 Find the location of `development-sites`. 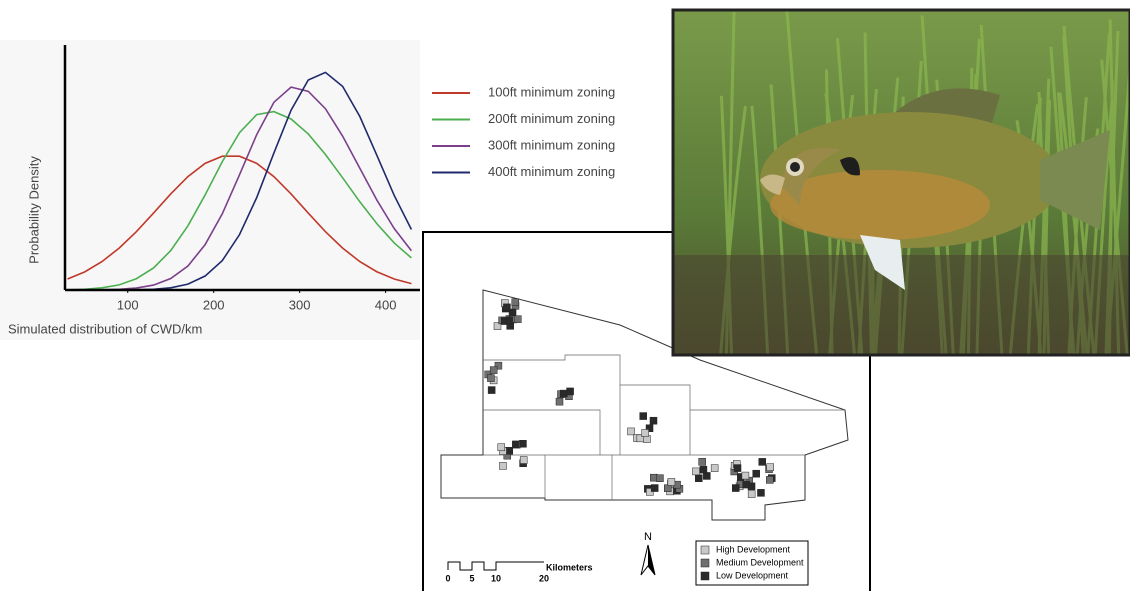

development-sites is located at coordinates (630, 398).